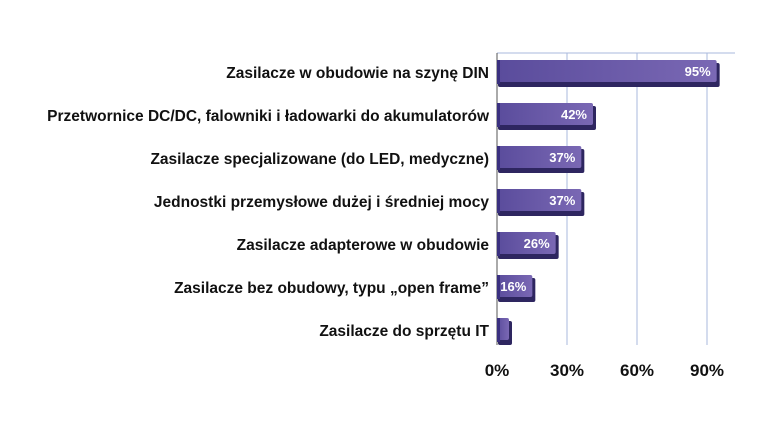 Image resolution: width=764 pixels, height=429 pixels. I want to click on data-label: 16%, so click(513, 286).